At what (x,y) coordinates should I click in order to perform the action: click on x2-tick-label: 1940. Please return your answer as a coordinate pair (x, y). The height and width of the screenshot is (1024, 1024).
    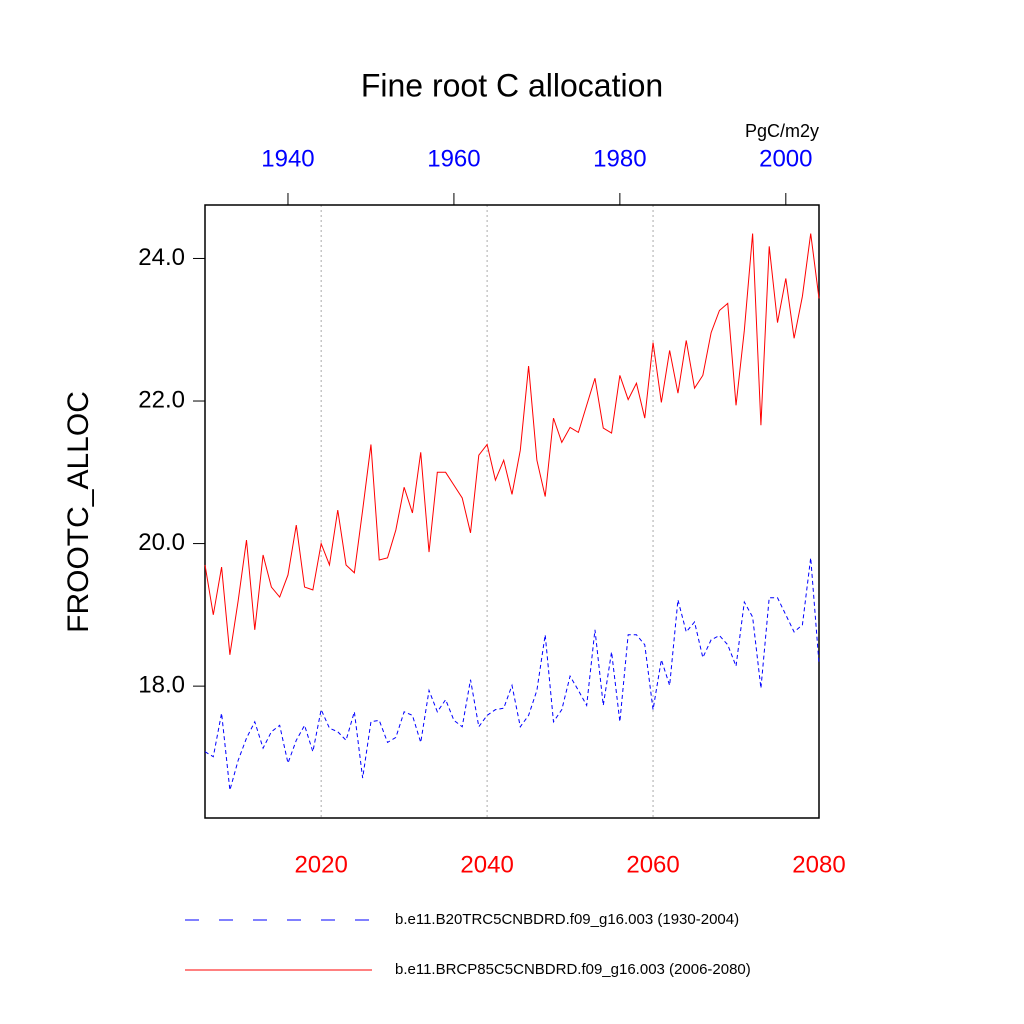
    Looking at the image, I should click on (287, 158).